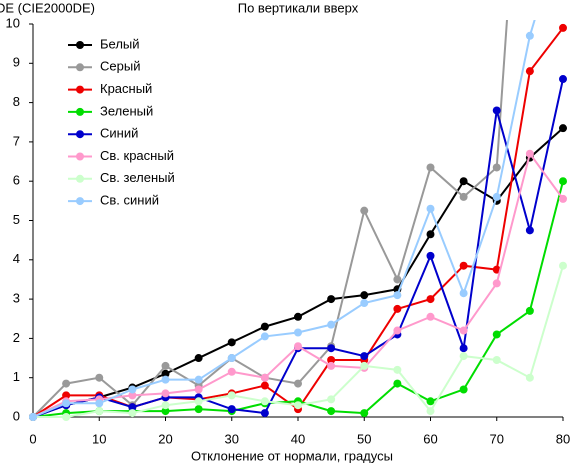  I want to click on chart-title: По вертикали вверх, so click(298, 7).